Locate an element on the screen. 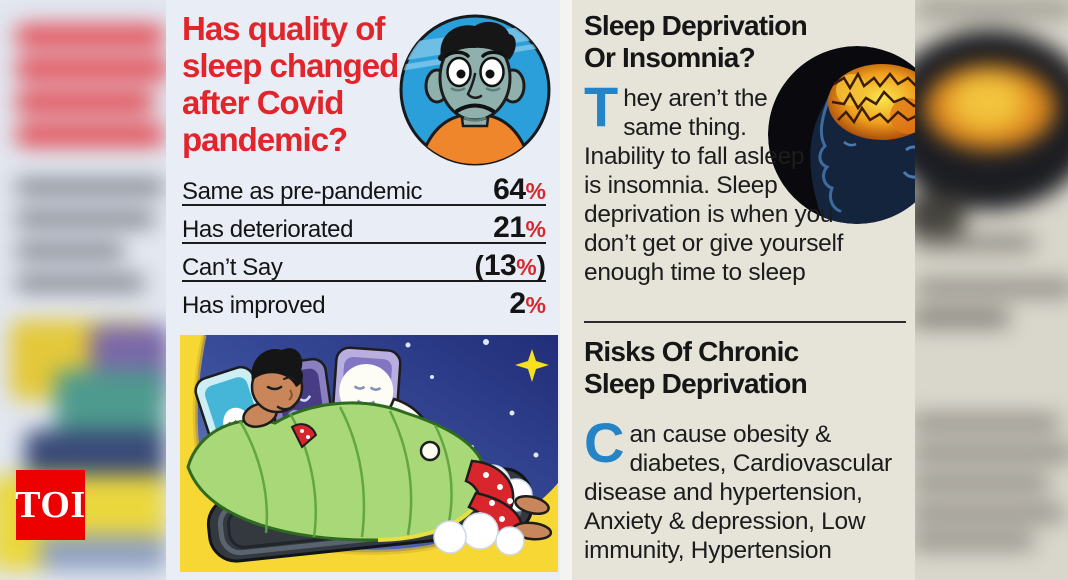 This screenshot has height=580, width=1068. dropcap-c: C is located at coordinates (604, 442).